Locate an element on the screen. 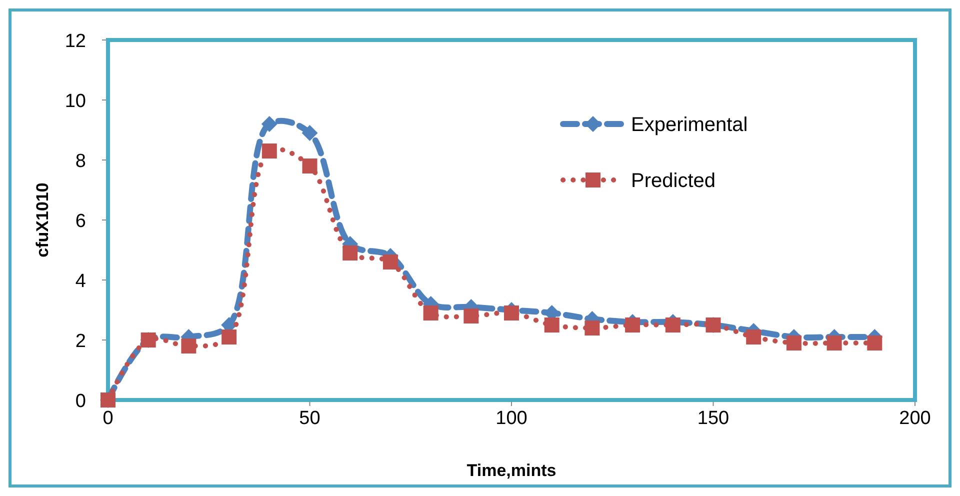  x-tick-label: 150 is located at coordinates (713, 418).